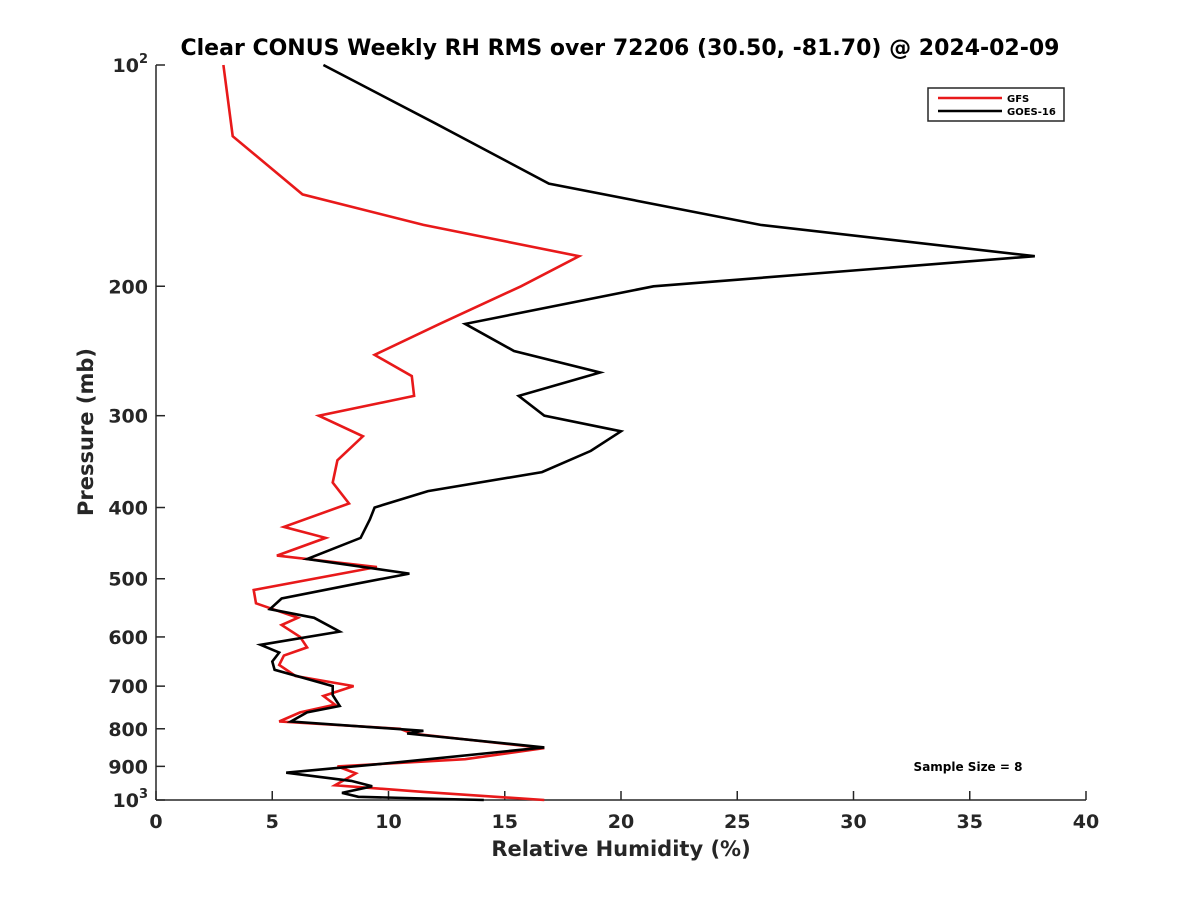  What do you see at coordinates (970, 822) in the screenshot?
I see `x-tick-label: 35` at bounding box center [970, 822].